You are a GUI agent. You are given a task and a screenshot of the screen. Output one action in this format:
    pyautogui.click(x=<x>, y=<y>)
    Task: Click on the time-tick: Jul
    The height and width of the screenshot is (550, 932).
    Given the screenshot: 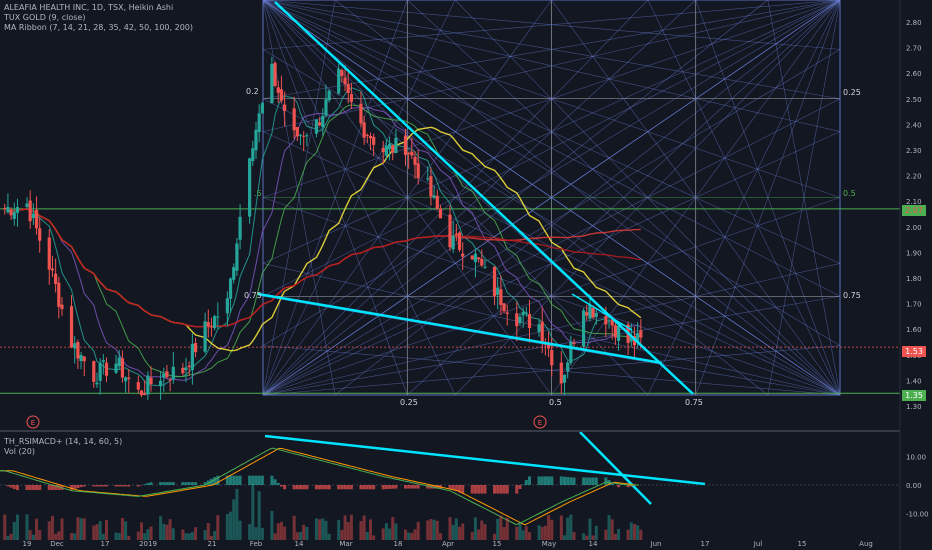 What is the action you would take?
    pyautogui.click(x=758, y=544)
    